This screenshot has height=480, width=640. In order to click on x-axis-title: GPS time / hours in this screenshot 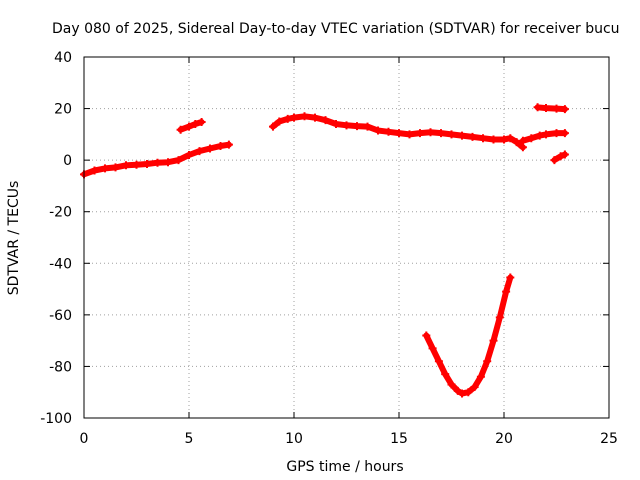, I will do `click(344, 467)`.